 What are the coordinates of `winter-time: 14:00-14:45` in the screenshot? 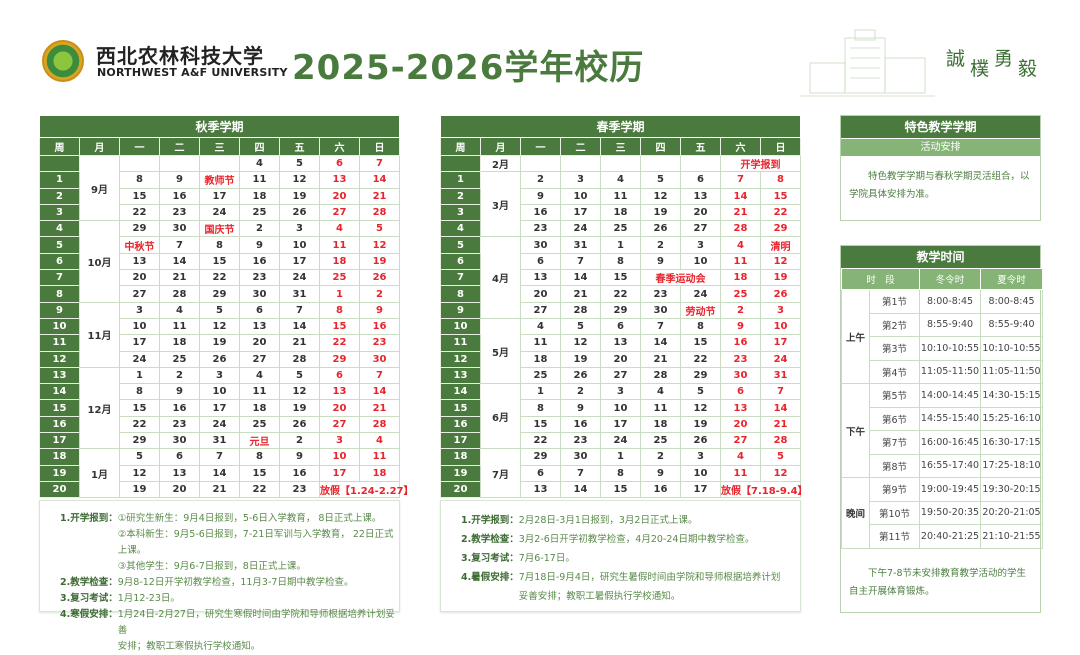 It's located at (950, 395).